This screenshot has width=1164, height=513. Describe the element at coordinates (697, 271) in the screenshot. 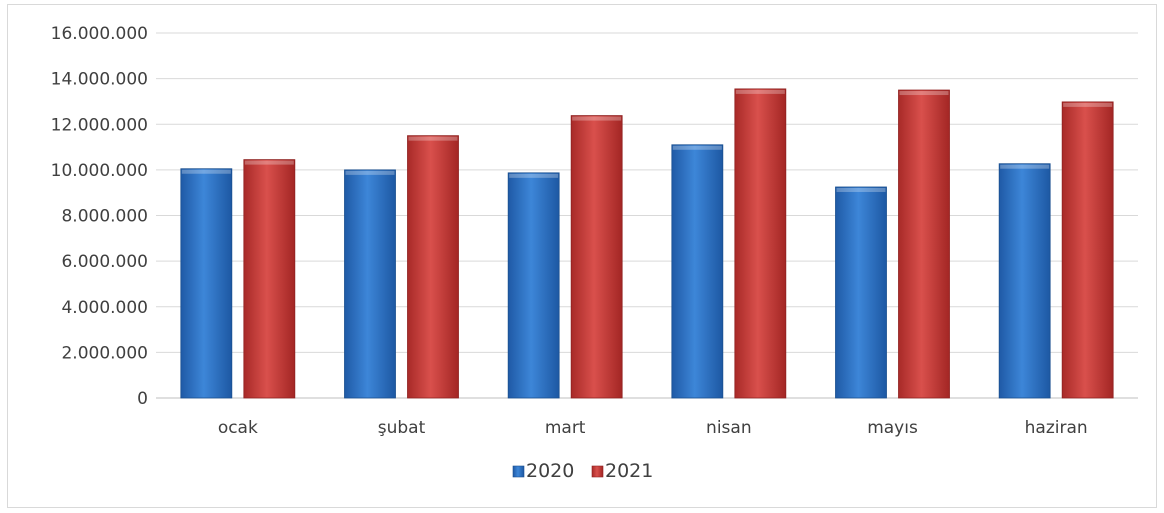

I see `bar-2020-nisan` at that location.